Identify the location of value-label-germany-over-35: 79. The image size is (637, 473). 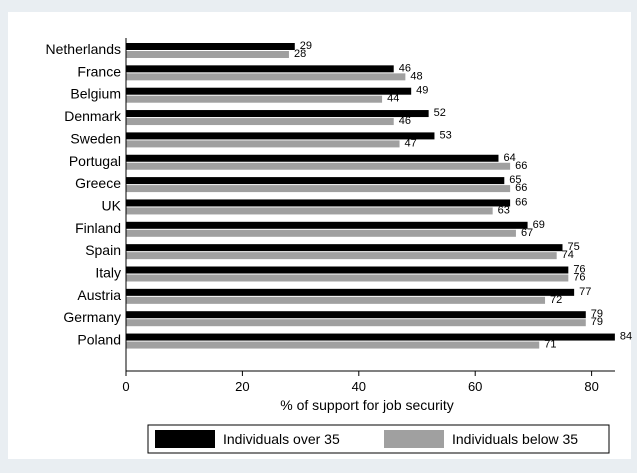
(597, 314).